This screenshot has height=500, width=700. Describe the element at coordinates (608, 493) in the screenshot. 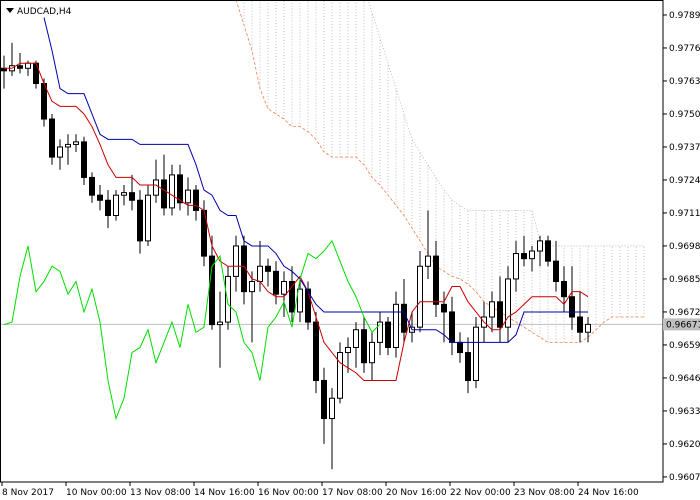

I see `x-tick-label: 24 Nov 16:00` at that location.